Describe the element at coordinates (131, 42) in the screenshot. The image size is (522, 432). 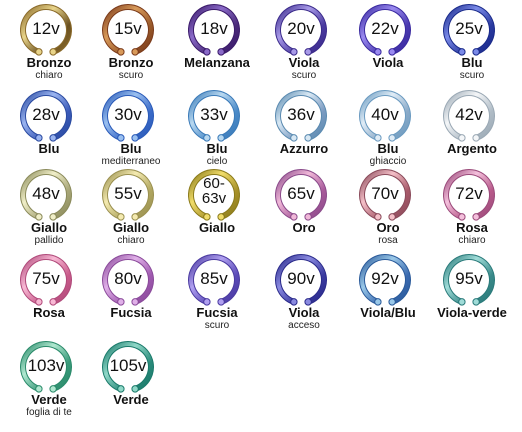
I see `ring-swatch: 15v Bronzo scuro` at that location.